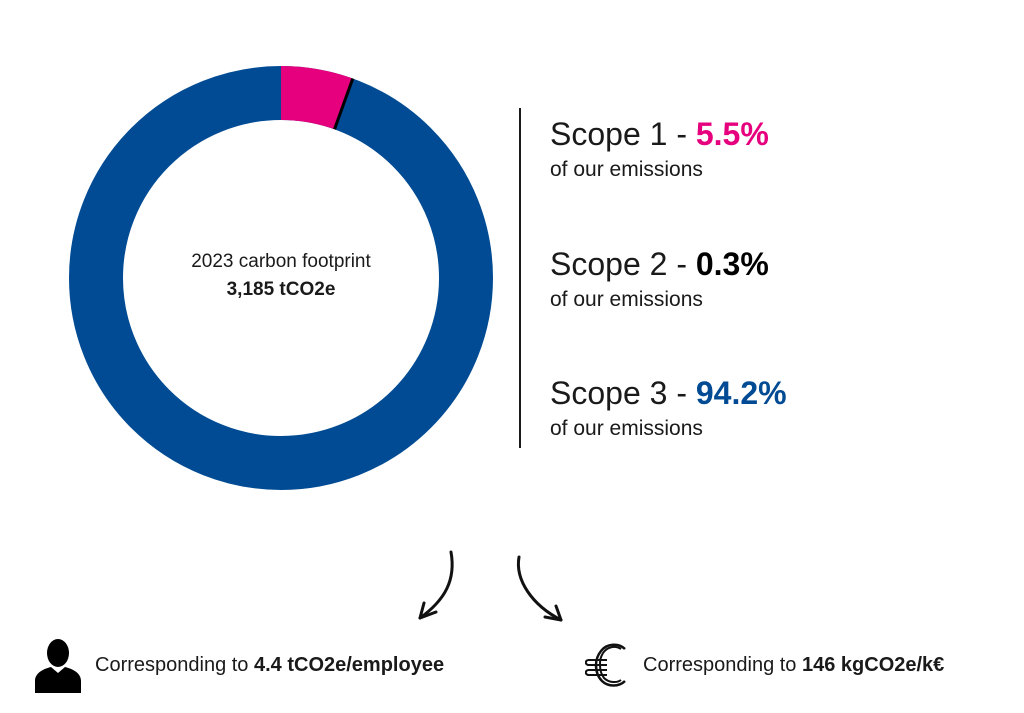 This screenshot has width=1024, height=713. I want to click on legend-scope2: Scope 2 - 0.3% of our emissions, so click(659, 279).